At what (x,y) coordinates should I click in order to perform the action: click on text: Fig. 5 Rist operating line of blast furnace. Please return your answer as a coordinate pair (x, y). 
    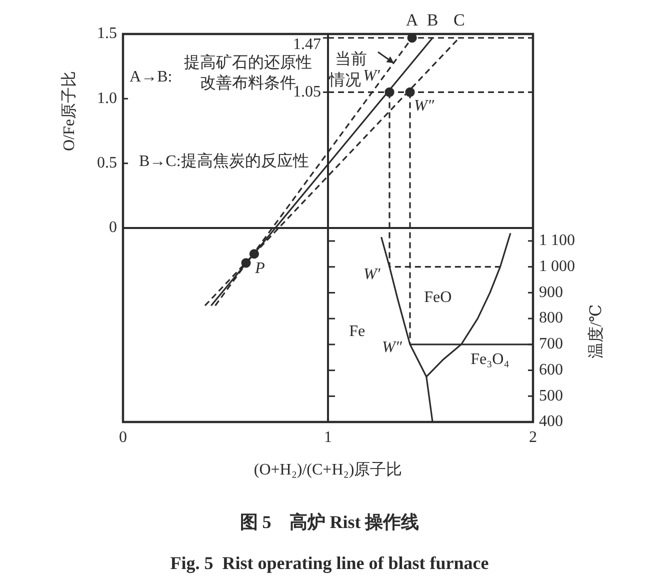
    Looking at the image, I should click on (329, 563).